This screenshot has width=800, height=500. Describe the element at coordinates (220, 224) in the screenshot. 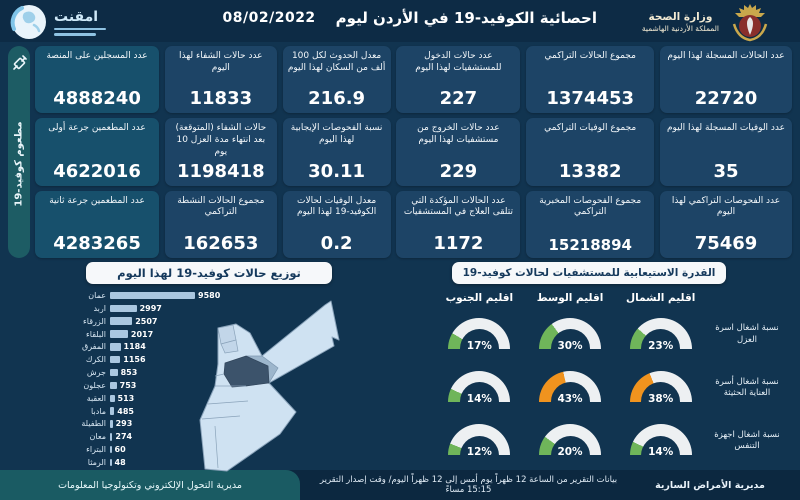

I see `stat-card: مجموع الحالات النشطة التراكمي 162653` at that location.